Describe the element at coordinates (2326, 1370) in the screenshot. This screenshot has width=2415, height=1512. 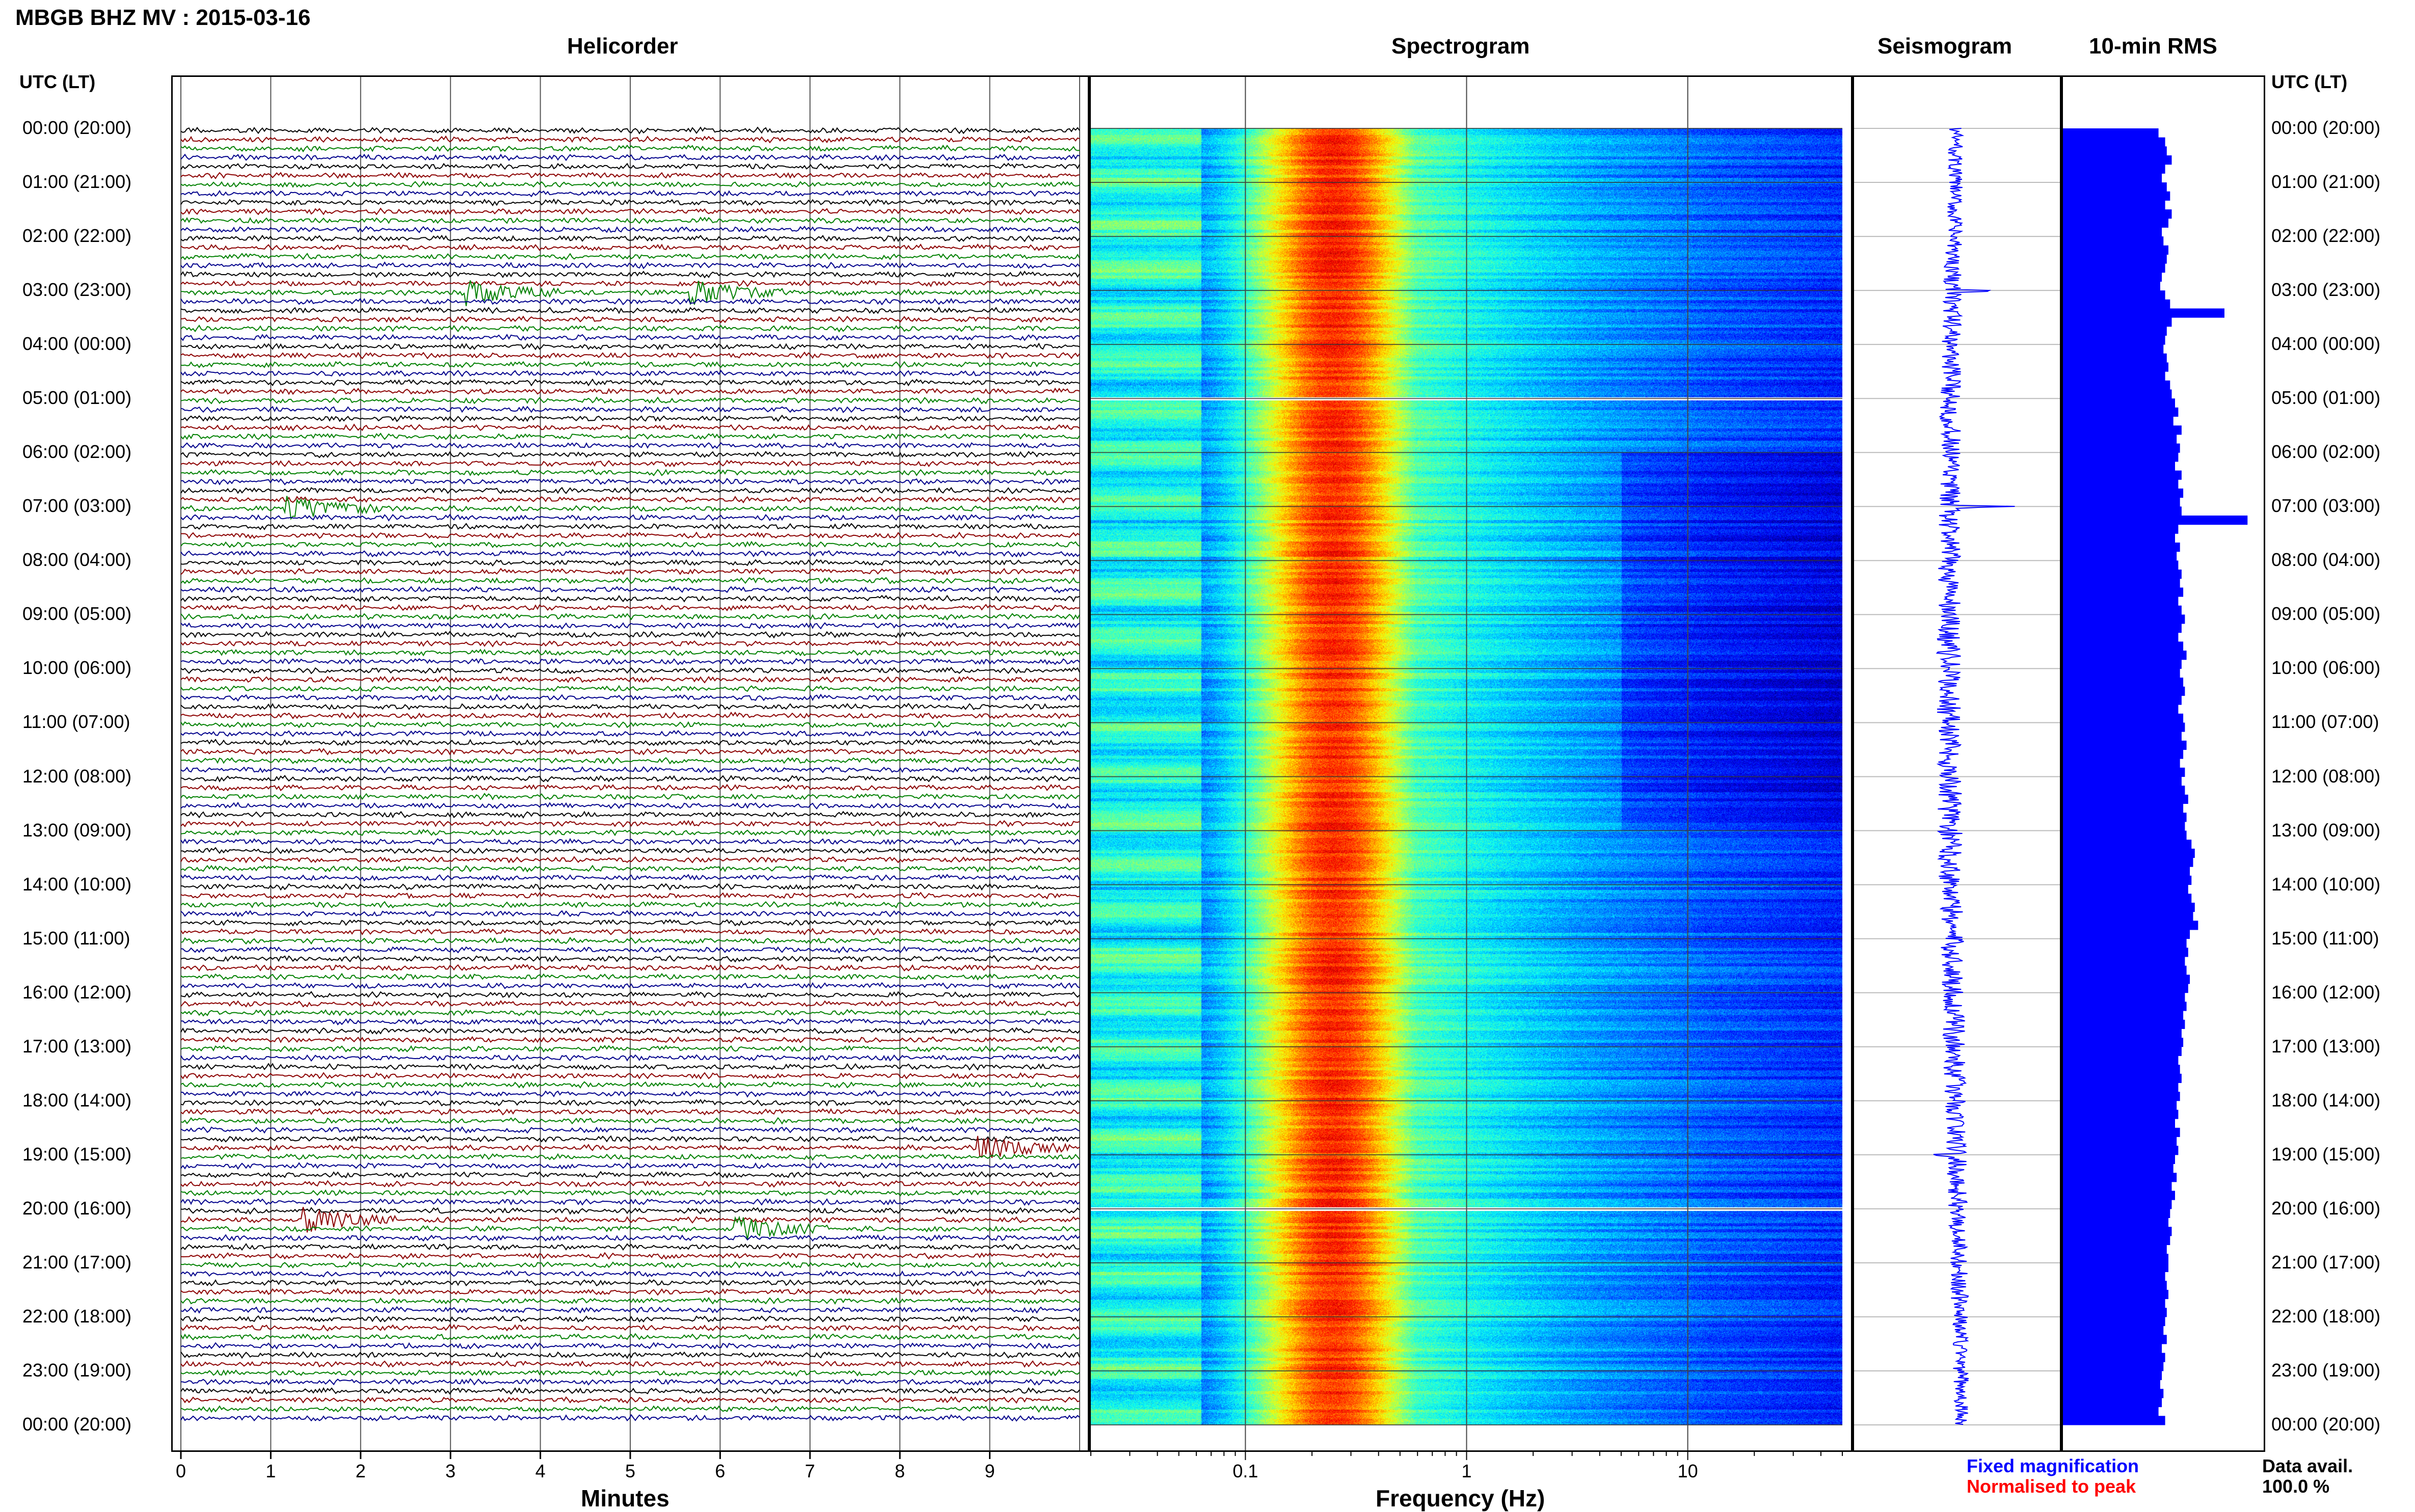
I see `time-label-right: 23:00 (19:00)` at that location.